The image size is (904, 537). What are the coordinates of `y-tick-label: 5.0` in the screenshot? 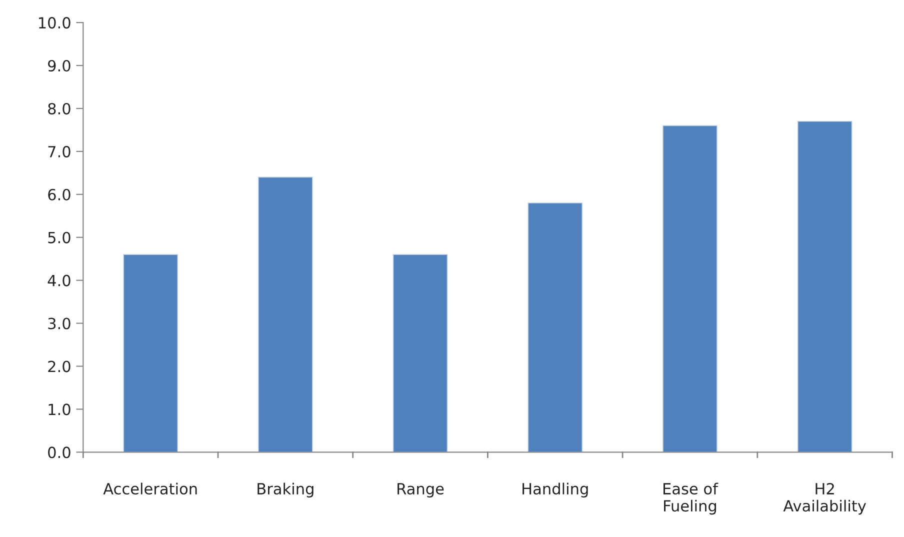 It's located at (59, 238).